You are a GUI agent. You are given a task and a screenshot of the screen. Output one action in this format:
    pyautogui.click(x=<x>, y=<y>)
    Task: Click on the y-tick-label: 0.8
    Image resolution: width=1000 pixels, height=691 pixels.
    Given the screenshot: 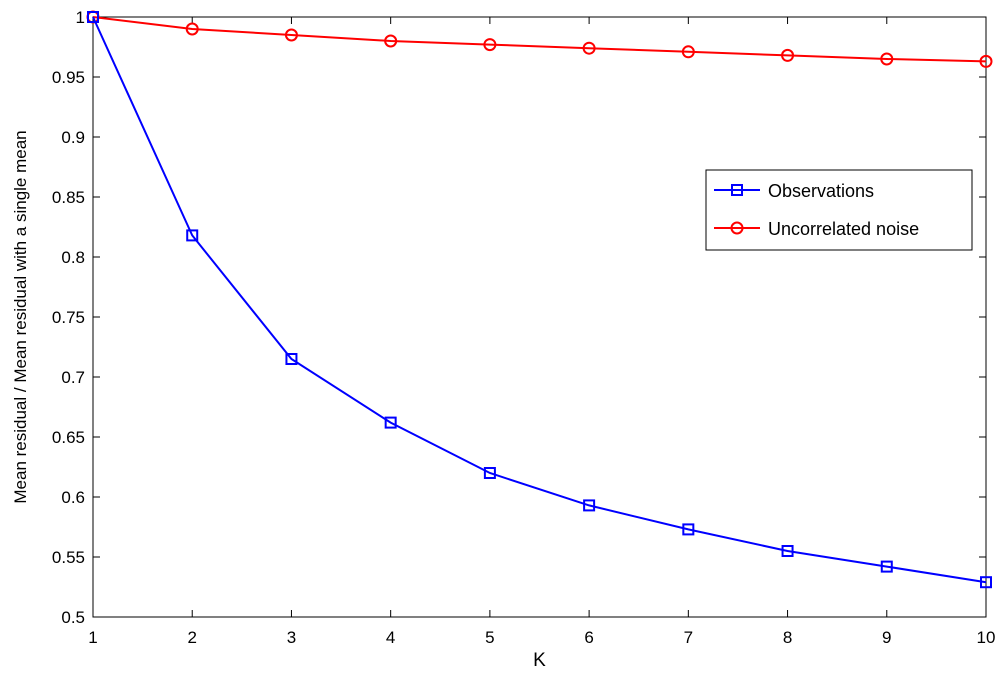 What is the action you would take?
    pyautogui.click(x=73, y=257)
    